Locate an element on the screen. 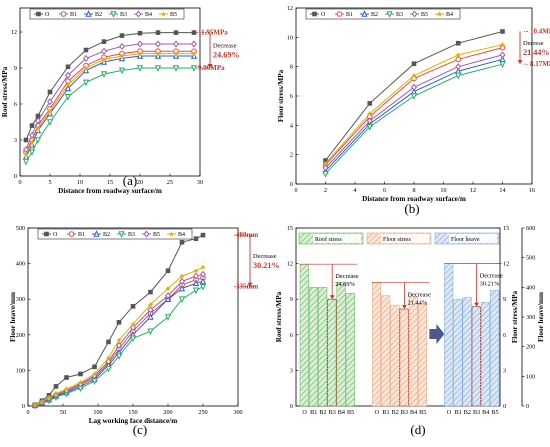  annotation-highlight is located at coordinates (404, 357).